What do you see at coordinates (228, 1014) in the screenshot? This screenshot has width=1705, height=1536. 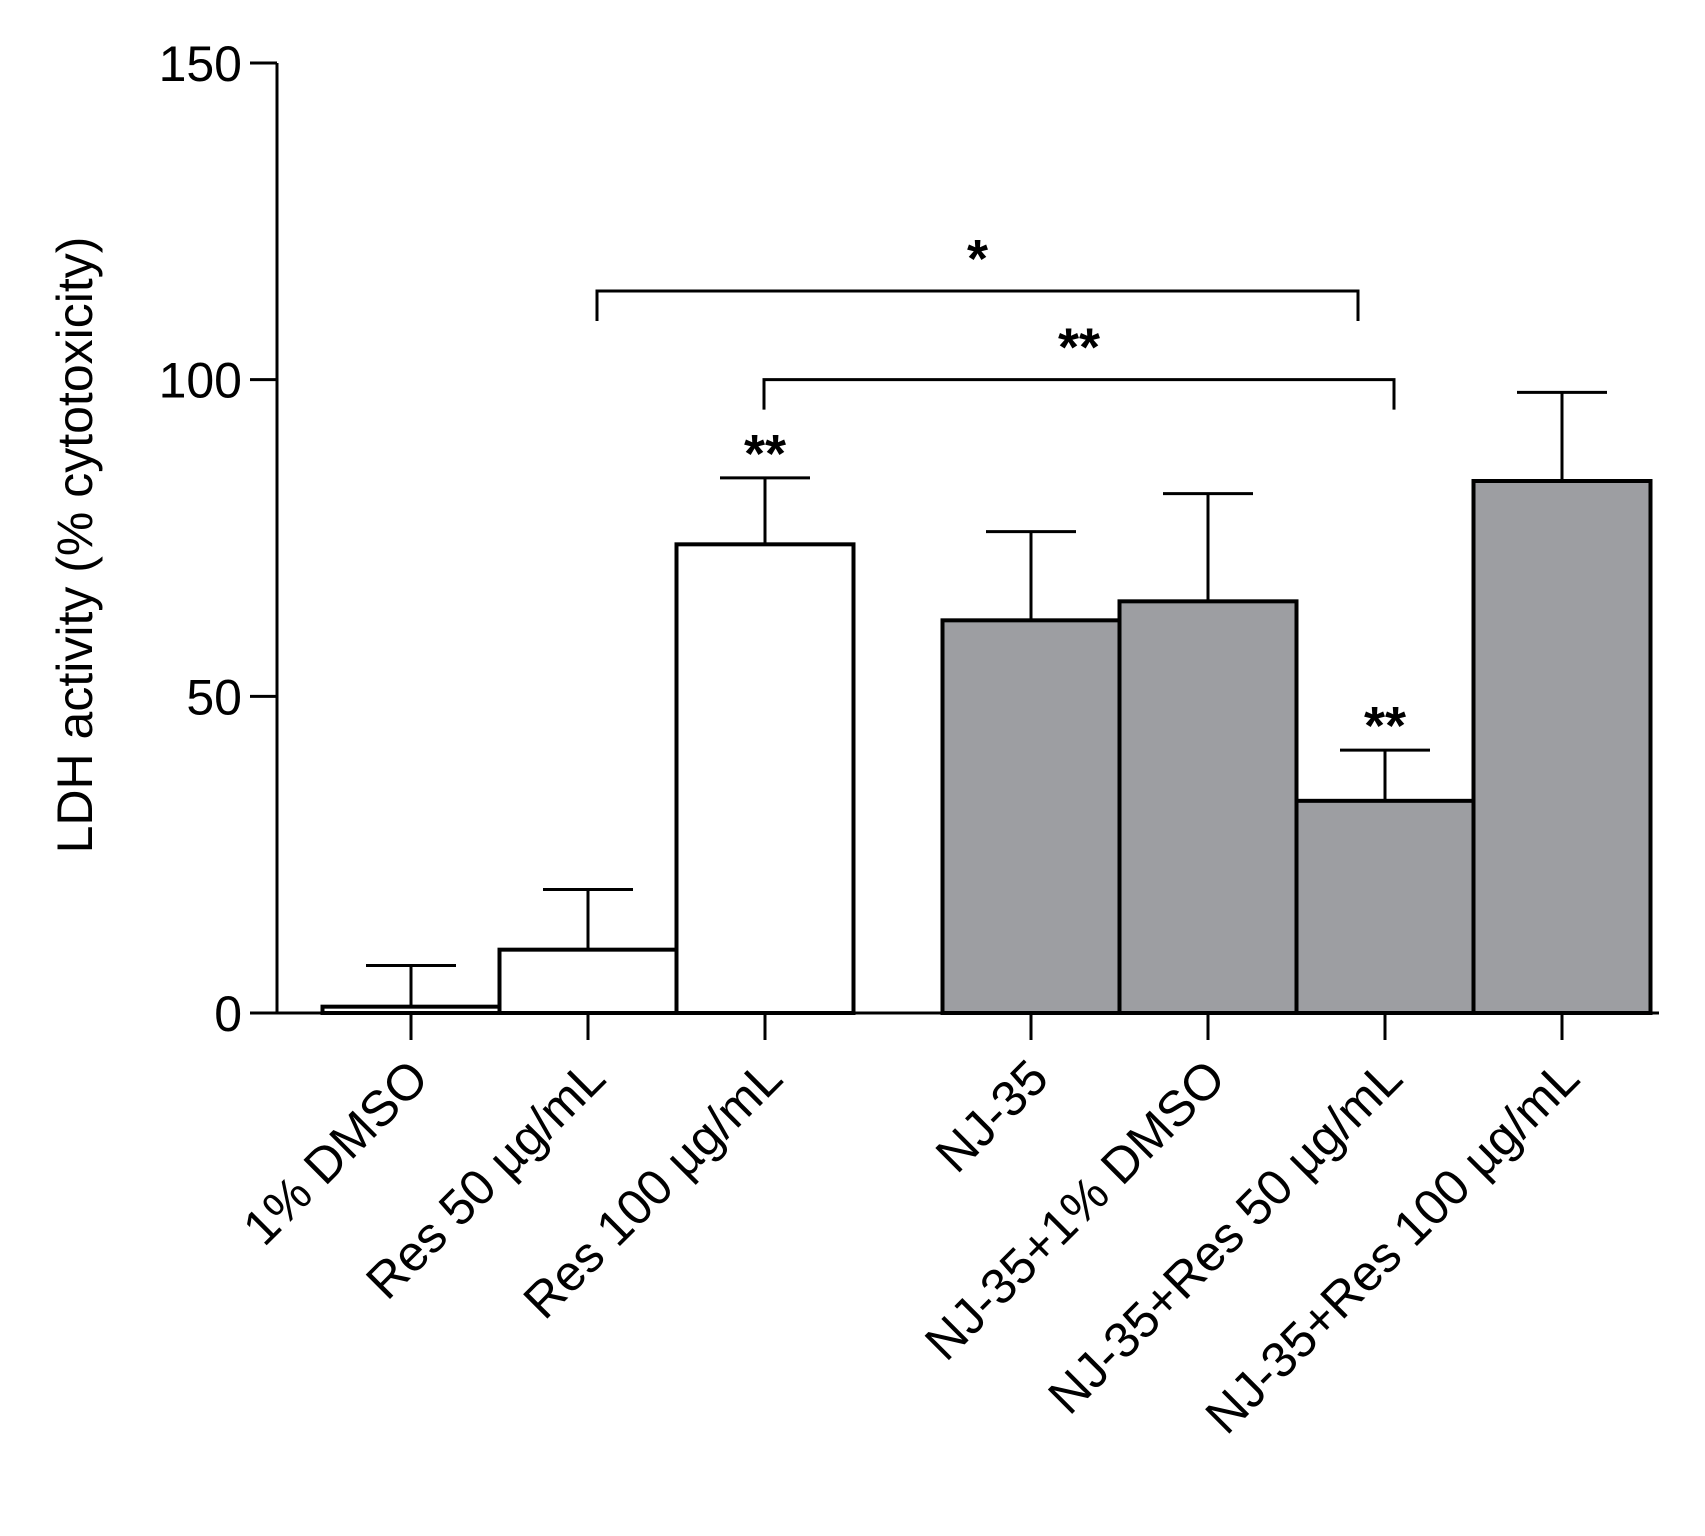 I see `y-tick-label: 0` at bounding box center [228, 1014].